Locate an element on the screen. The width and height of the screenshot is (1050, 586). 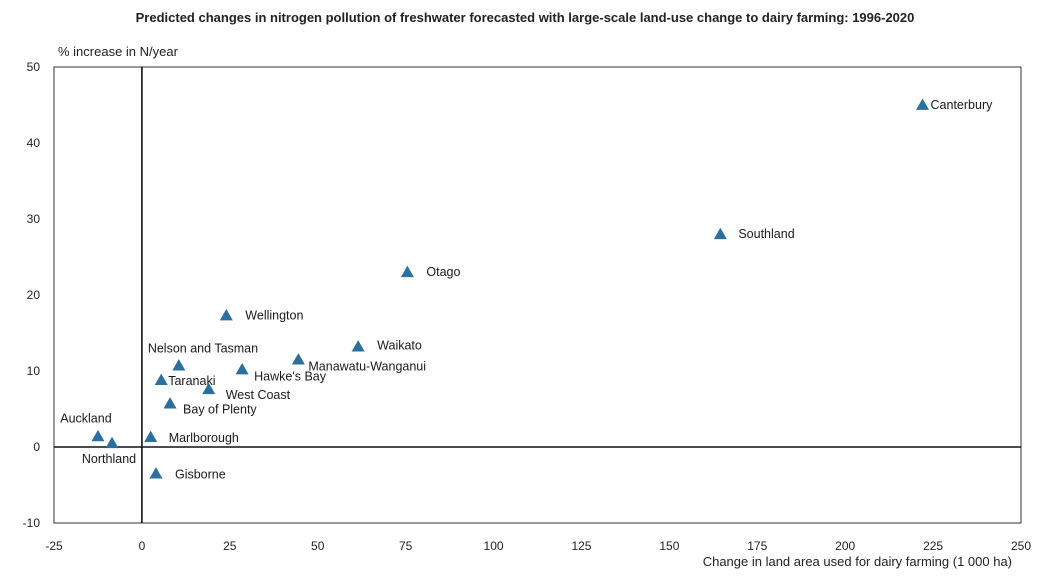
x-tick-label: 75 is located at coordinates (406, 546).